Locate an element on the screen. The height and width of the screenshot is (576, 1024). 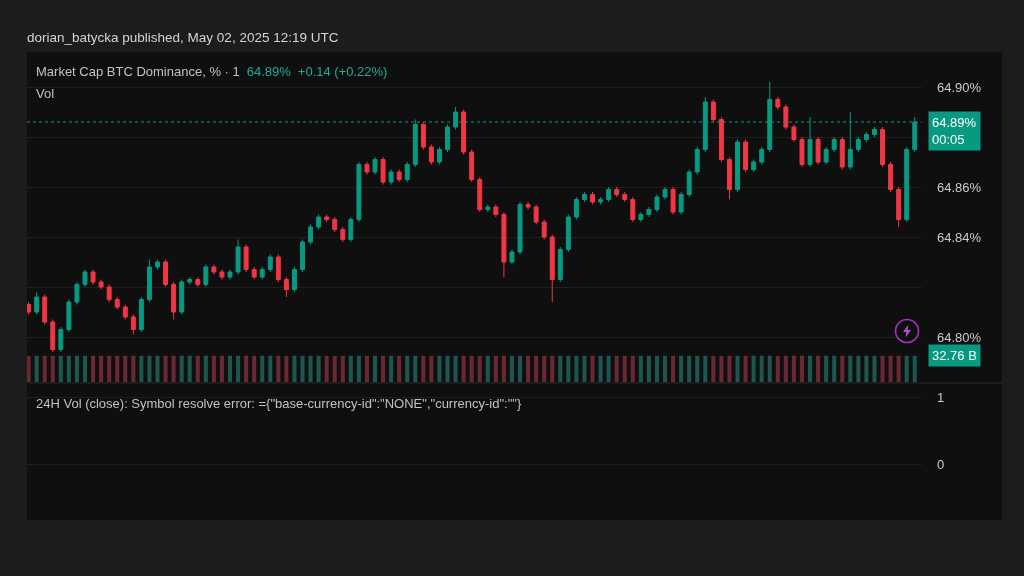
annotation: 64.89% is located at coordinates (268, 71).